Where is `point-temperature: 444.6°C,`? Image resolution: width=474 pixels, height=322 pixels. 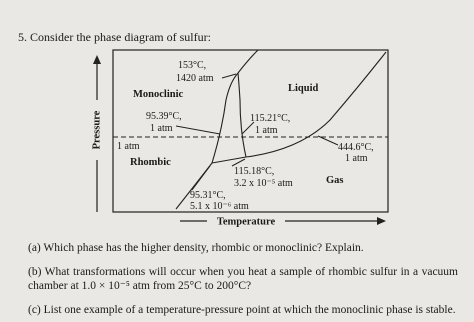 point-temperature: 444.6°C, is located at coordinates (356, 147).